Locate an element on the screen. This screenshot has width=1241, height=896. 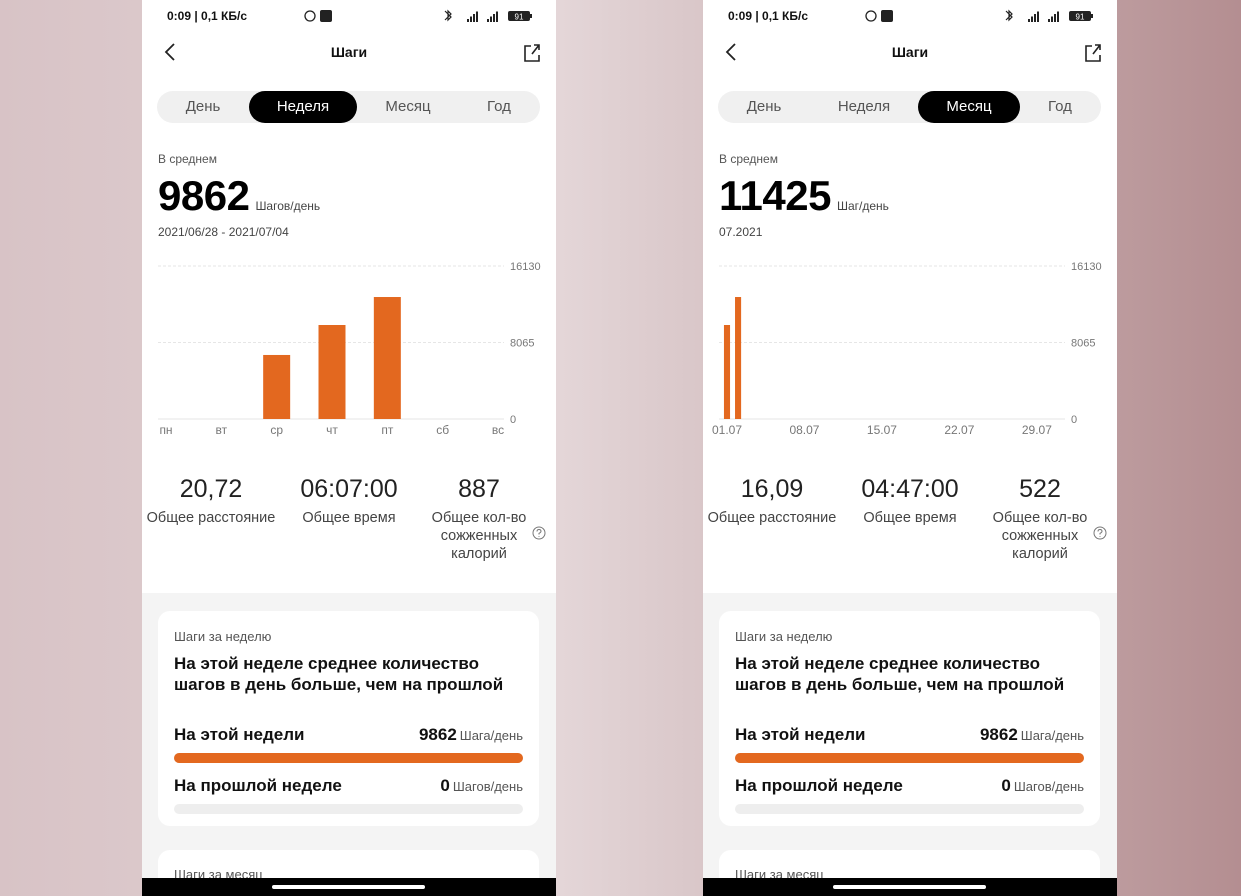
stat-label: Общее кол-во сожженных калорий is located at coordinates (1040, 536).